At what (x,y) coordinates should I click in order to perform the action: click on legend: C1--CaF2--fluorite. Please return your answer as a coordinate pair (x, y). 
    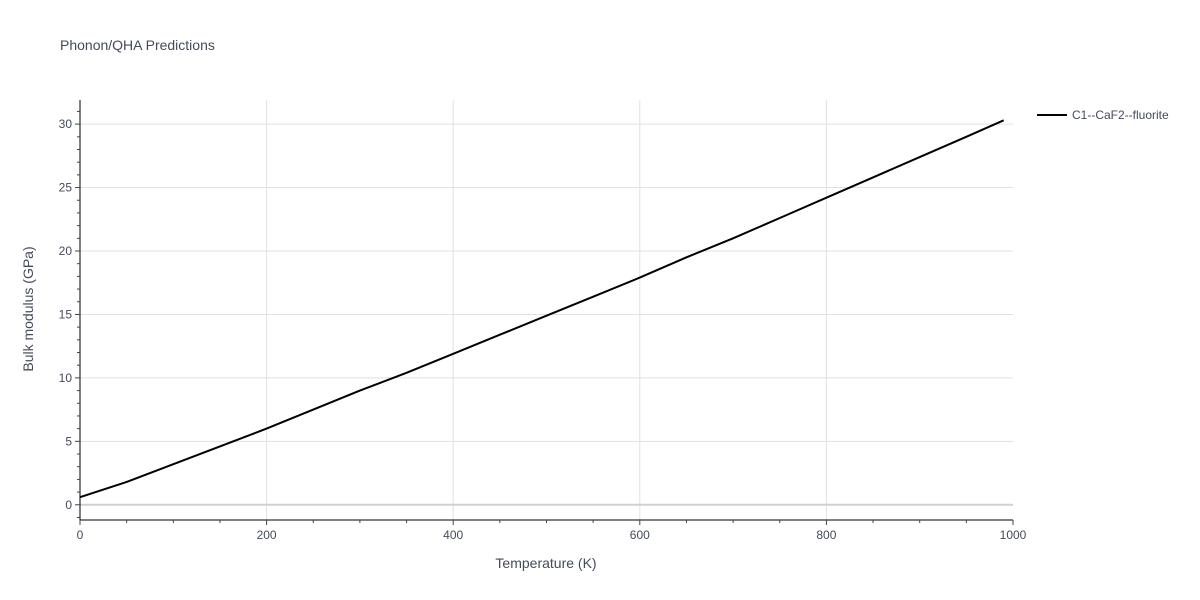
    Looking at the image, I should click on (1103, 115).